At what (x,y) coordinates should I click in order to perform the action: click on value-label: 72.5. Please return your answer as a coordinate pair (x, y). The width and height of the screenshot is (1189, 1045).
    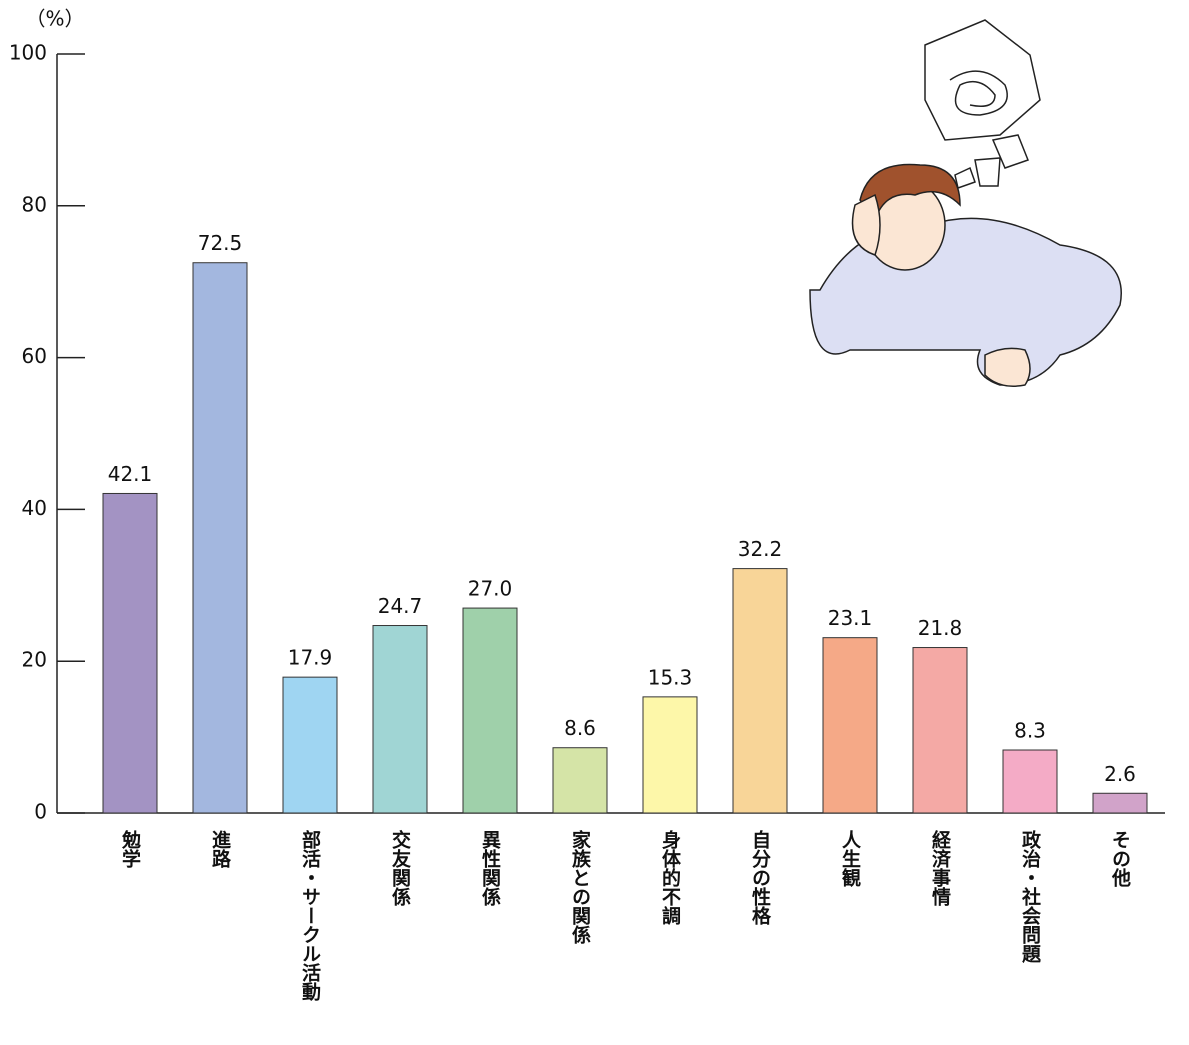
    Looking at the image, I should click on (220, 243).